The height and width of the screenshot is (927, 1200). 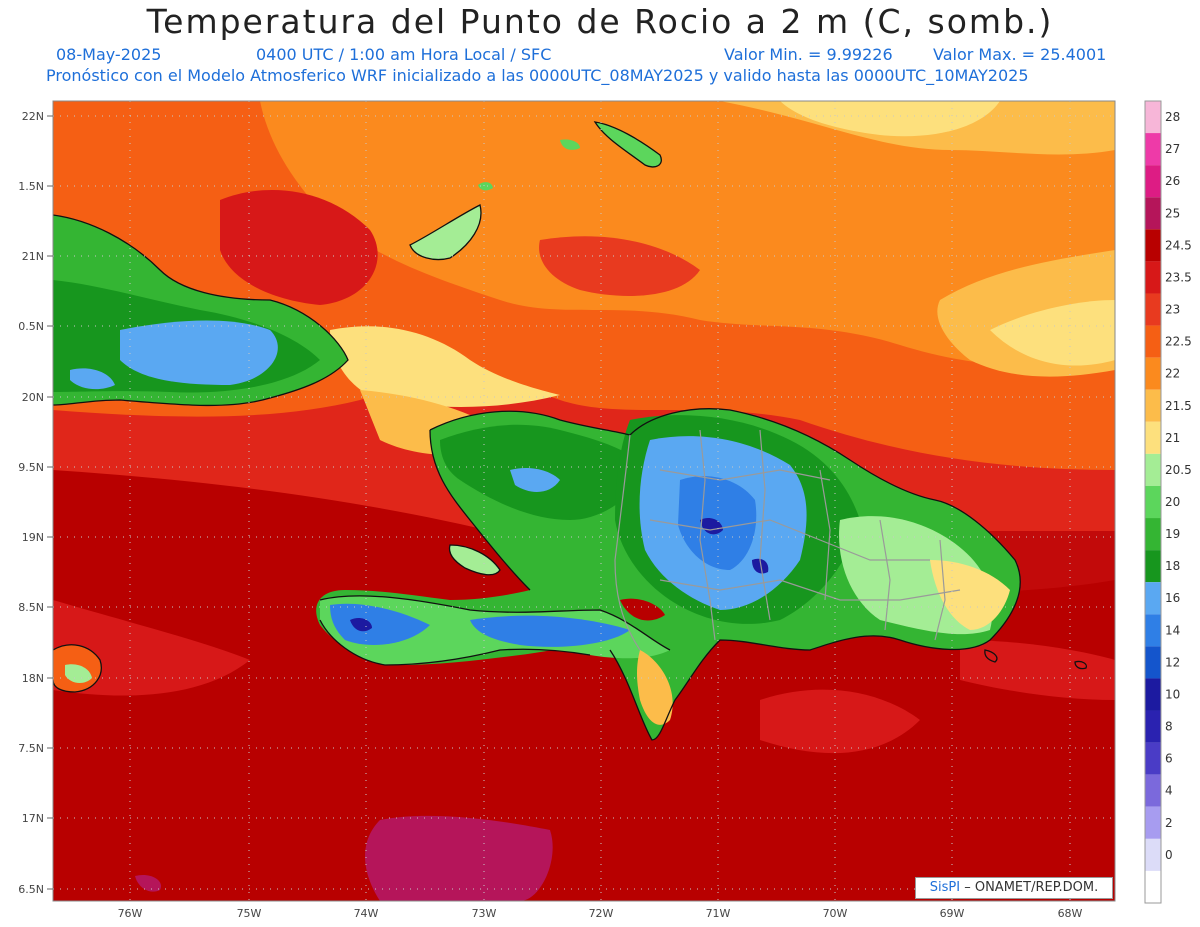 What do you see at coordinates (1172, 534) in the screenshot?
I see `legend-label: 19` at bounding box center [1172, 534].